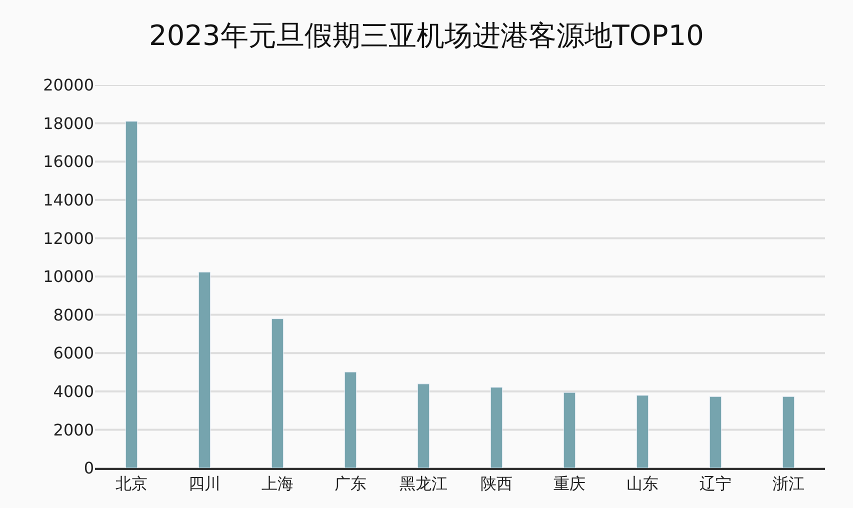 This screenshot has height=508, width=853. Describe the element at coordinates (68, 85) in the screenshot. I see `y-tick-label: 20000` at that location.